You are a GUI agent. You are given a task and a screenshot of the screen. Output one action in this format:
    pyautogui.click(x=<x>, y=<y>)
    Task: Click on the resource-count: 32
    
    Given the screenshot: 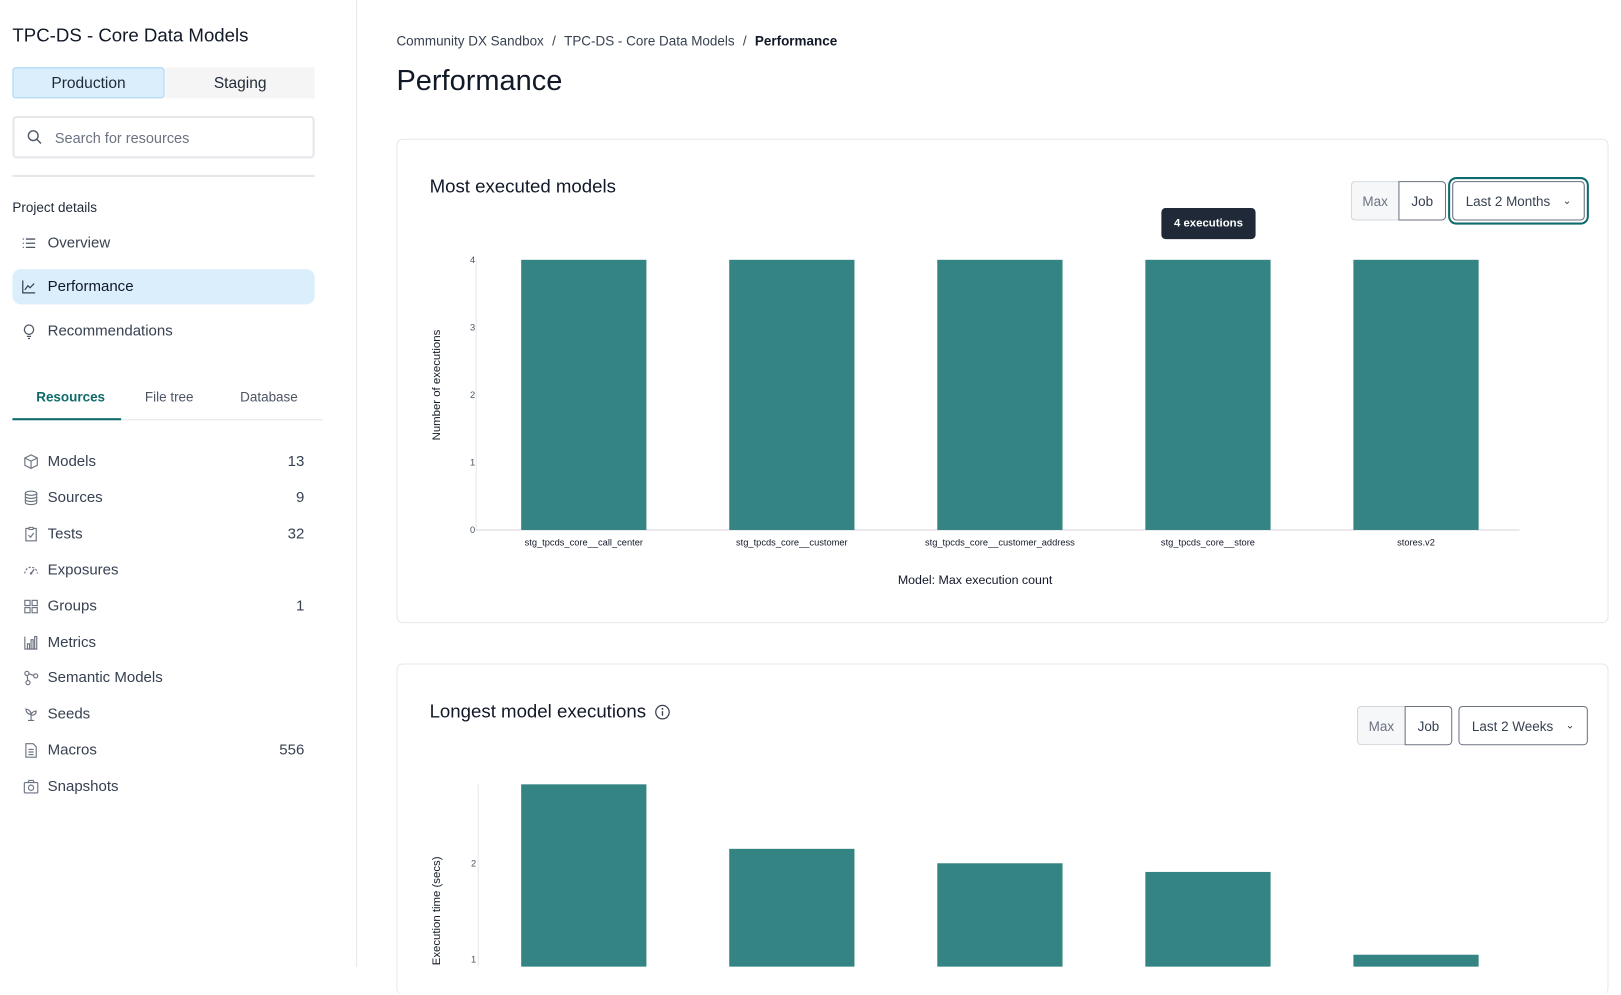 What is the action you would take?
    pyautogui.click(x=296, y=534)
    